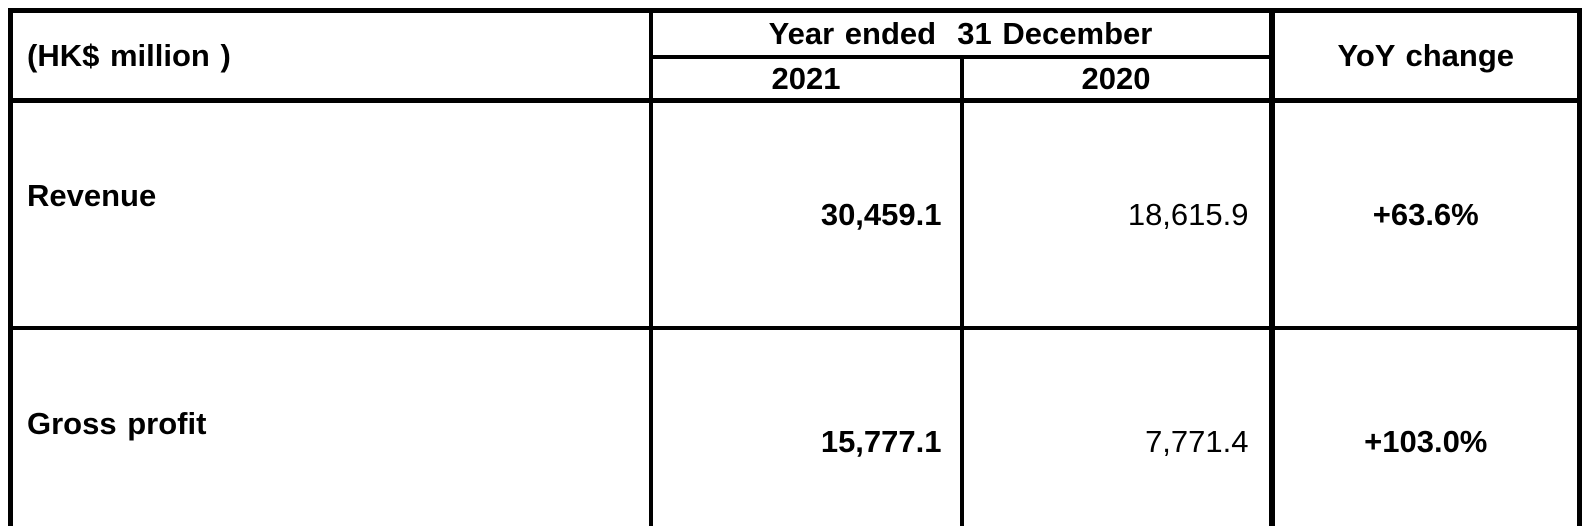 The width and height of the screenshot is (1585, 526). Describe the element at coordinates (1425, 55) in the screenshot. I see `yoy-header: YoY change` at that location.